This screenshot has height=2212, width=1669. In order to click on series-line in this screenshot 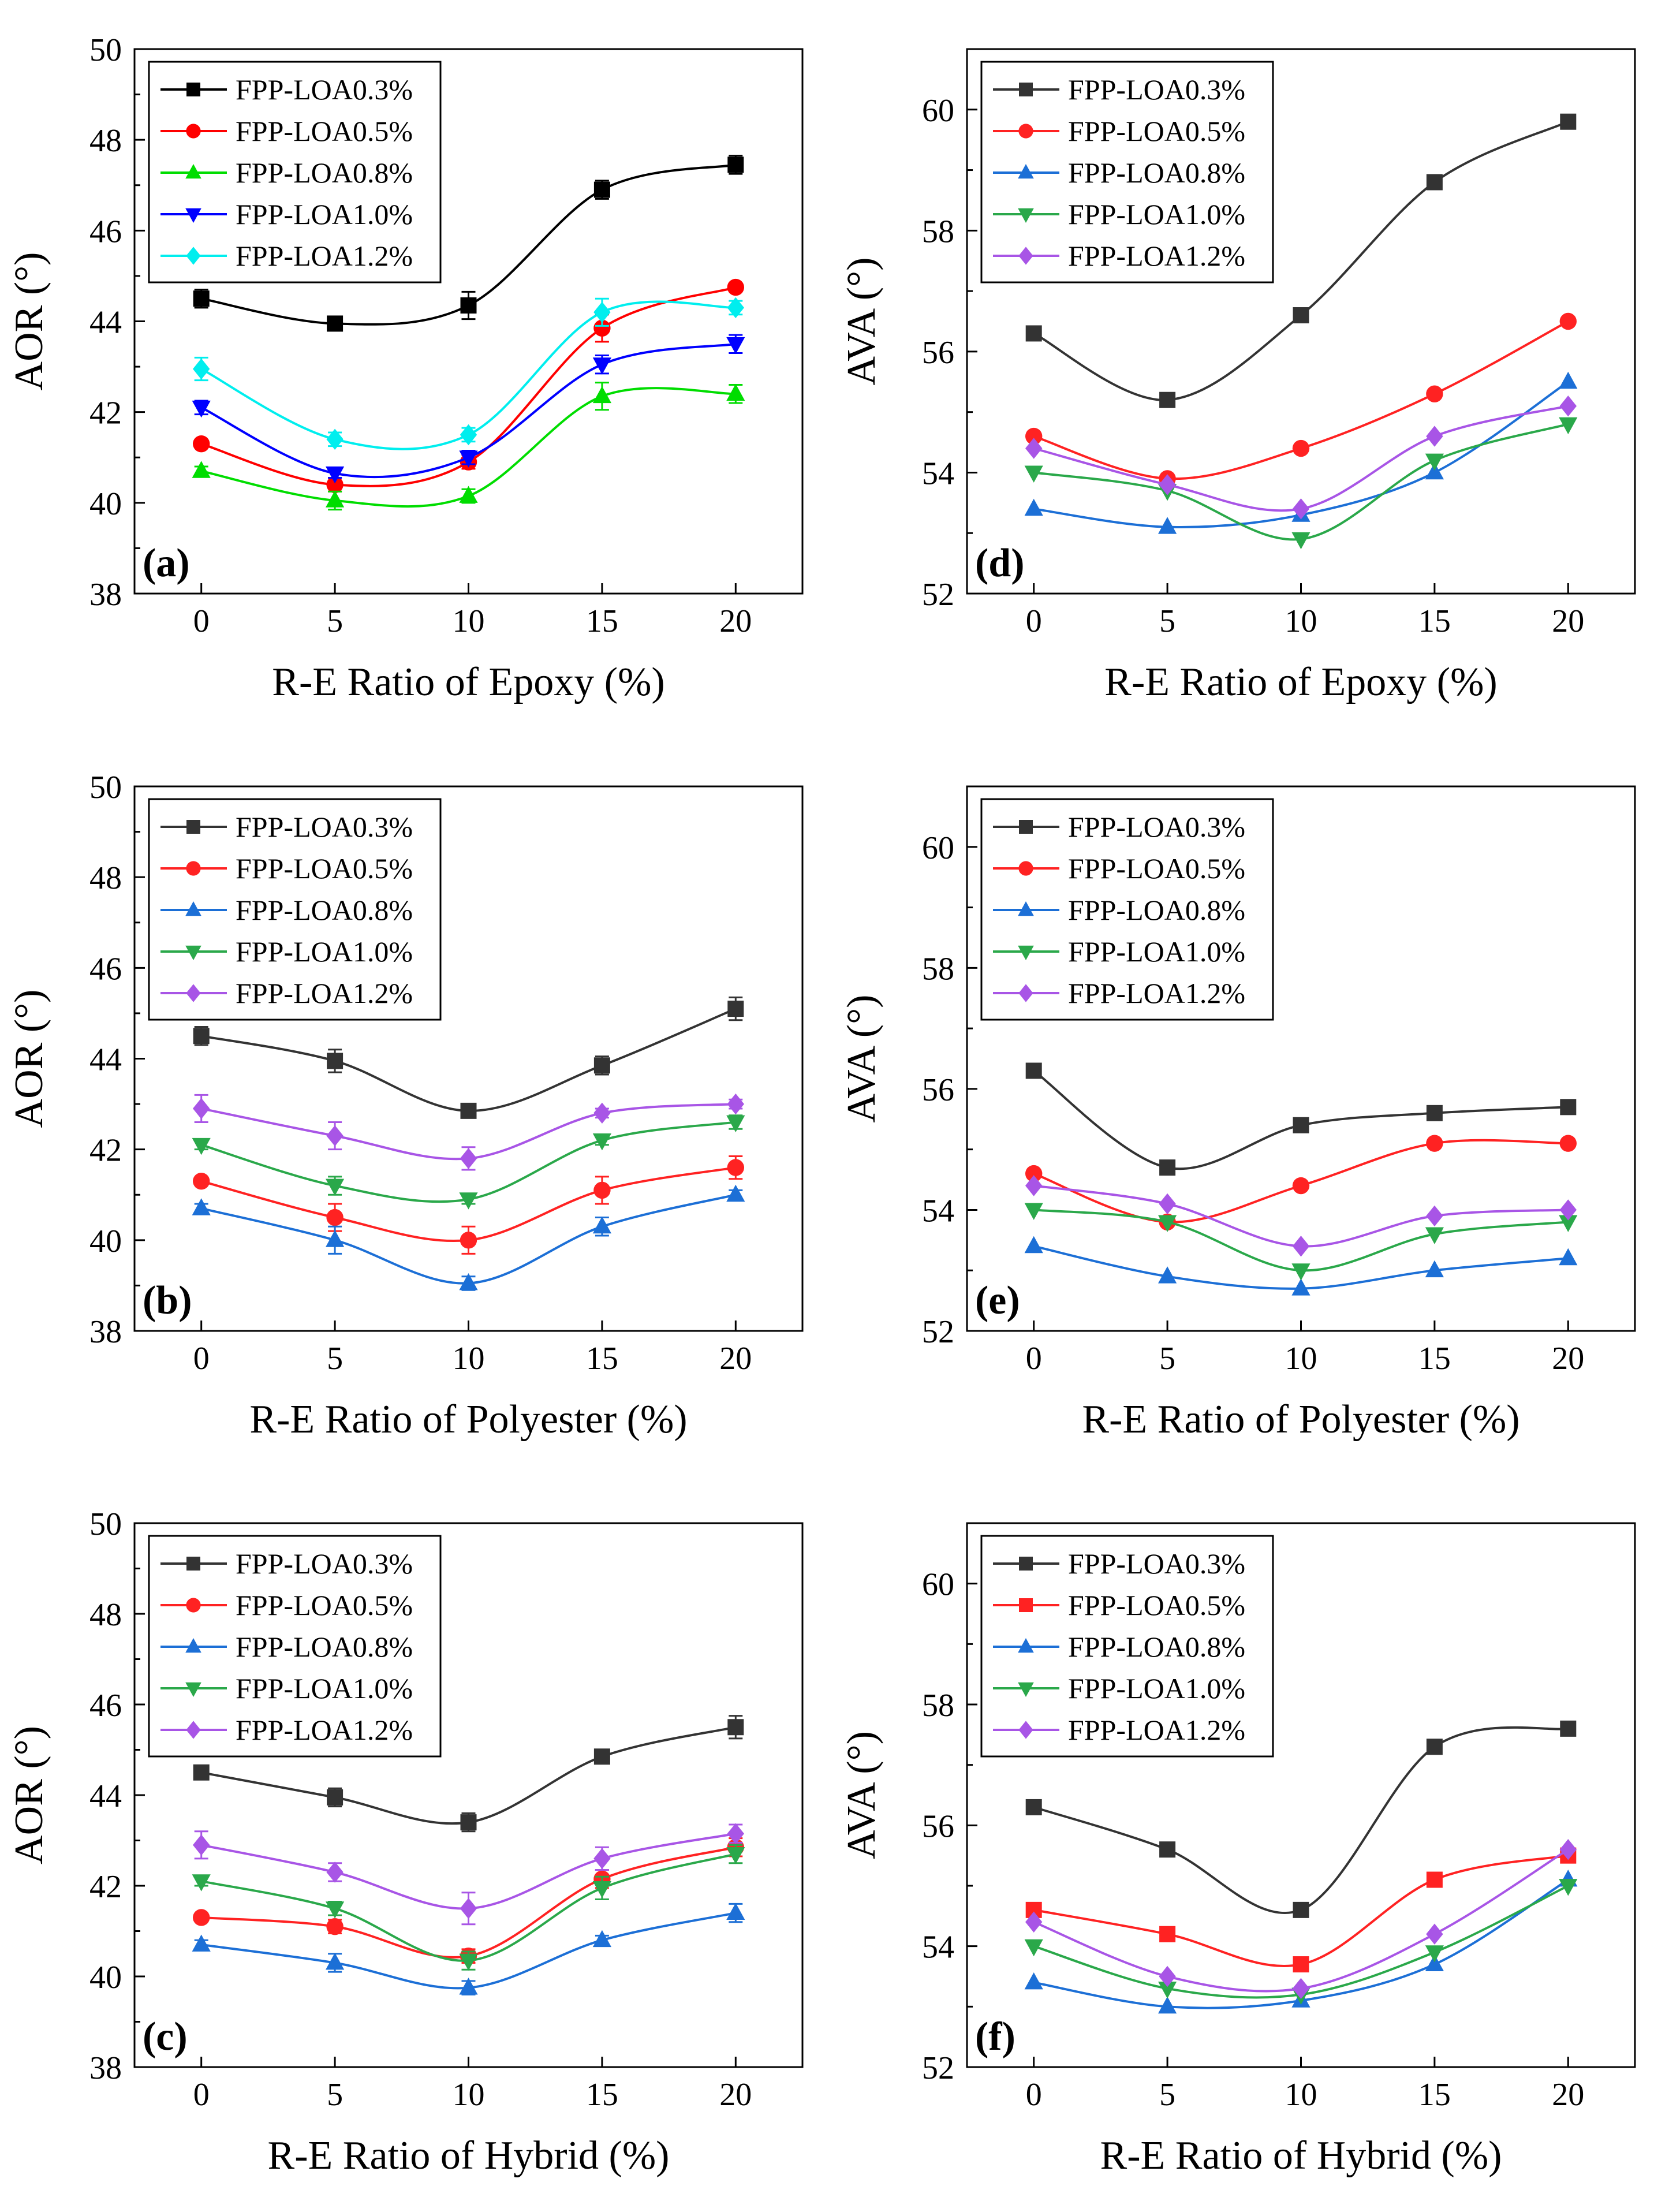, I will do `click(469, 1060)`.